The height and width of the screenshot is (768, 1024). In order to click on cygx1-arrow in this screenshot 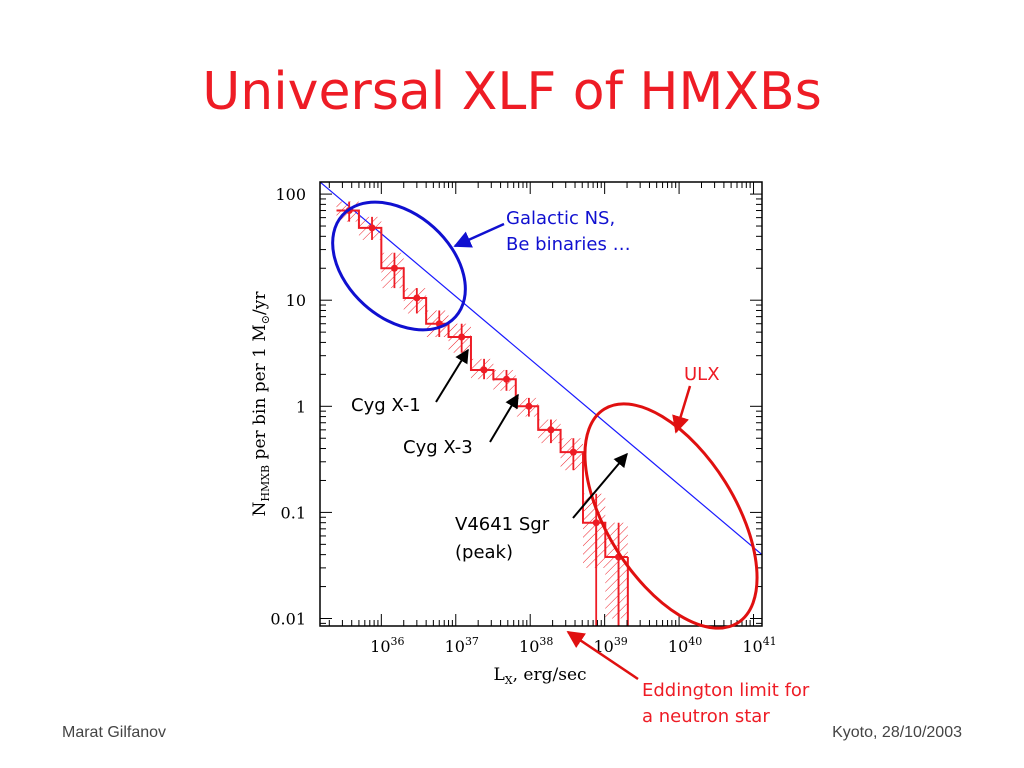, I will do `click(452, 375)`.